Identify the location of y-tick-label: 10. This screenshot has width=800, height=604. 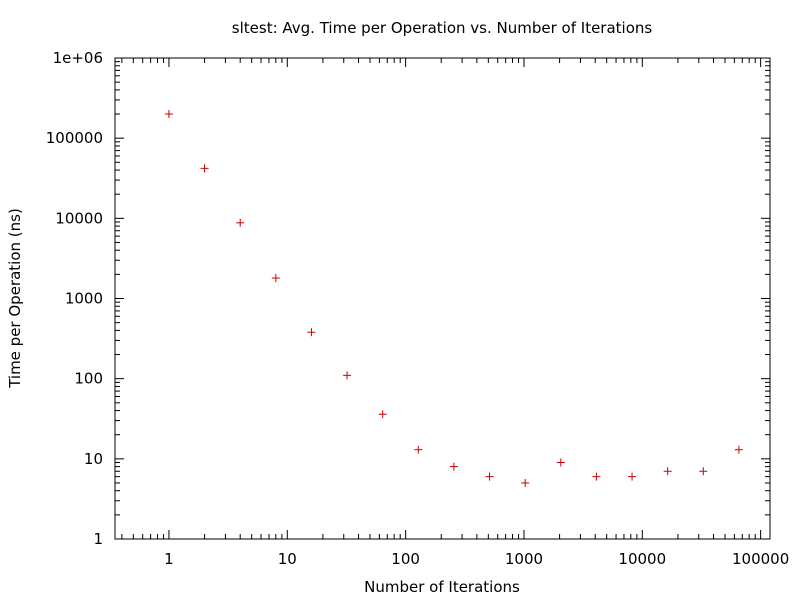
(93, 459).